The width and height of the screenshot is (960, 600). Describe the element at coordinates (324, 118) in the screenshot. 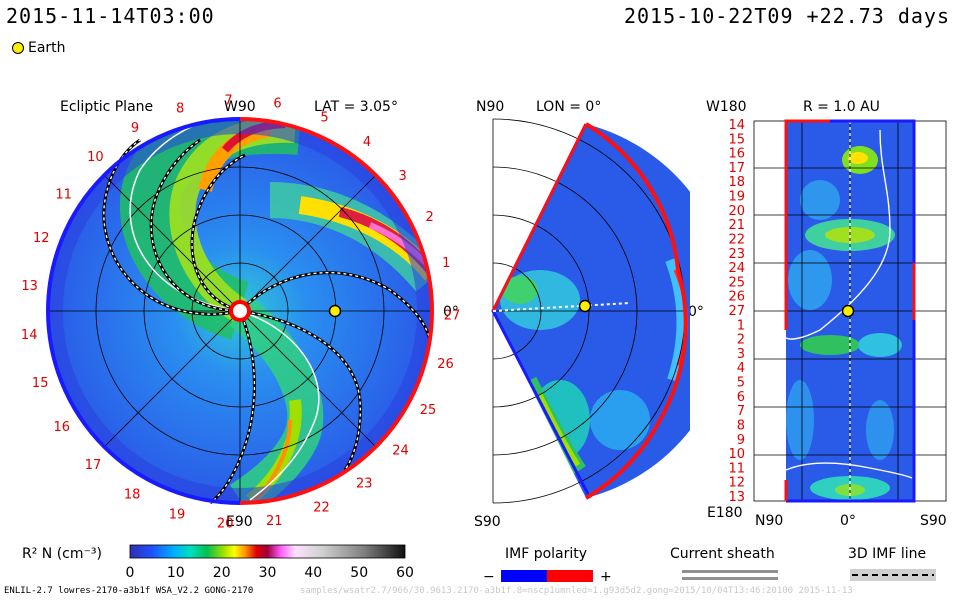

I see `carrington-label: 5` at that location.